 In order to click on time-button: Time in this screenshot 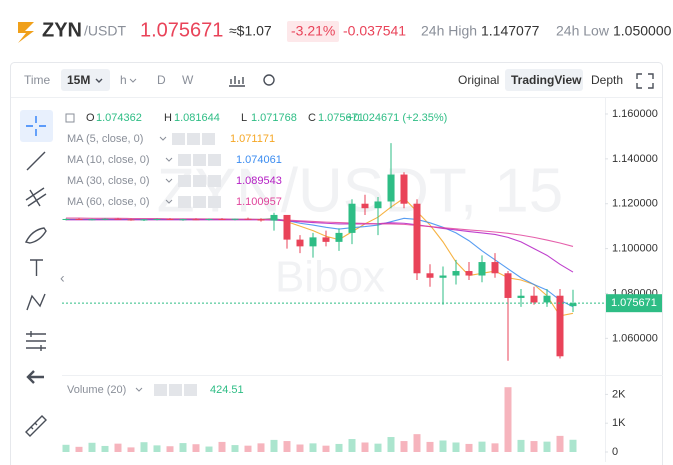, I will do `click(37, 80)`.